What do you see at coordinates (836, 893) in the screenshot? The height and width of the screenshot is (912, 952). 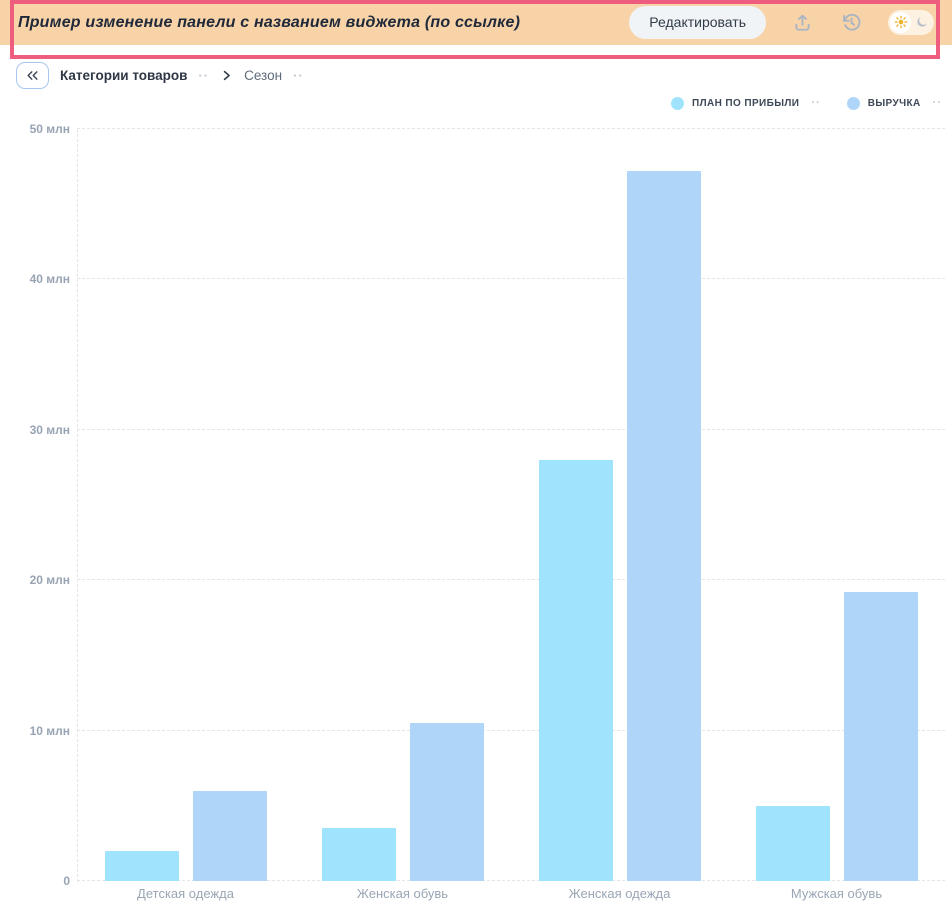 I see `x-category-label: Мужская обувь` at bounding box center [836, 893].